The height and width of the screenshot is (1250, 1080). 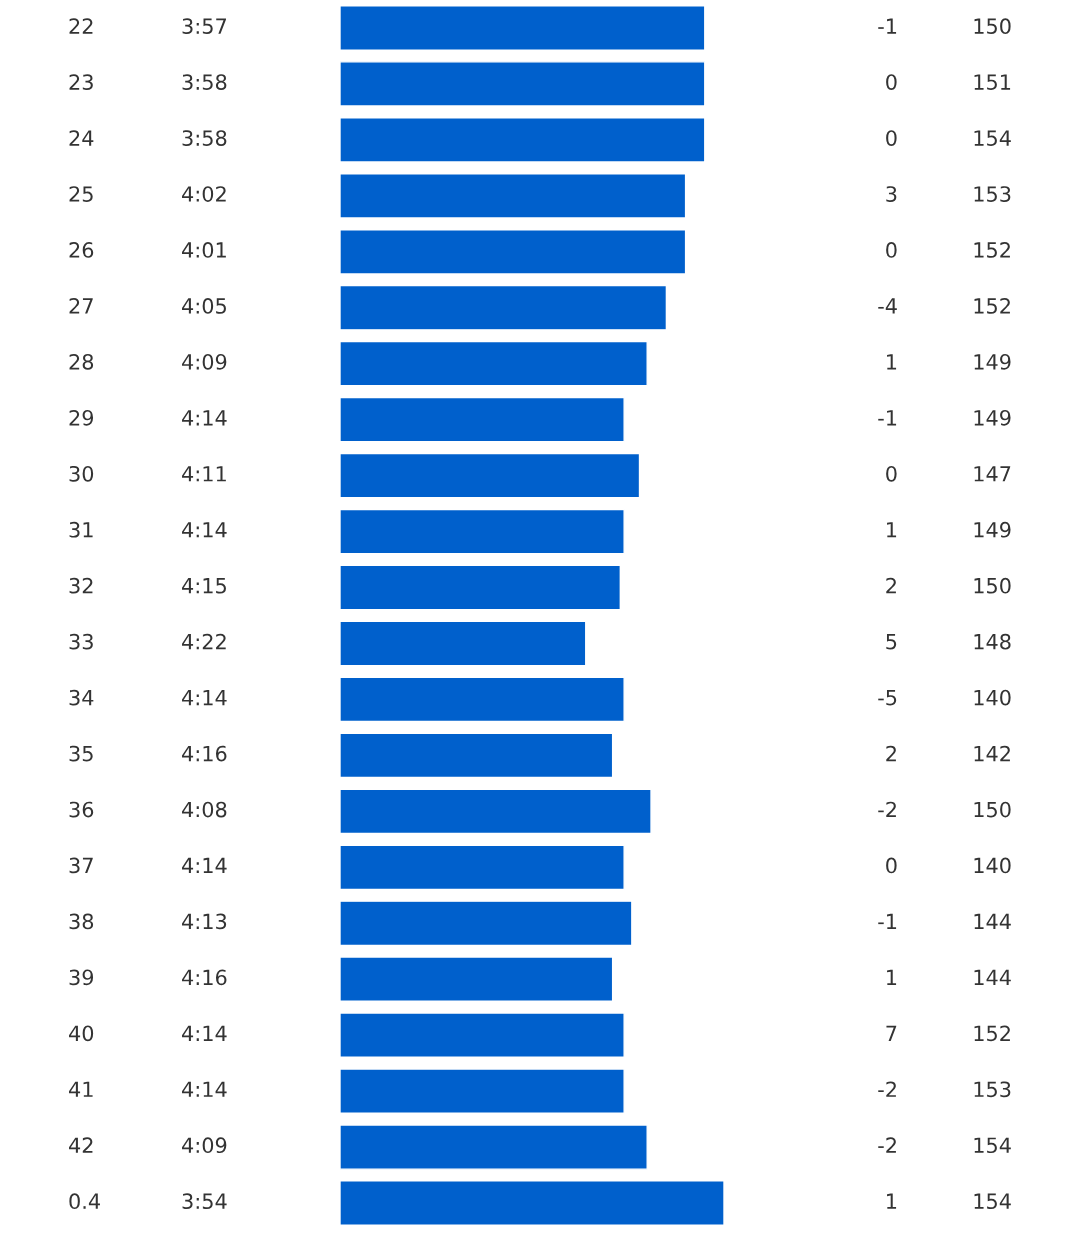 I want to click on text: 4:13, so click(x=204, y=921).